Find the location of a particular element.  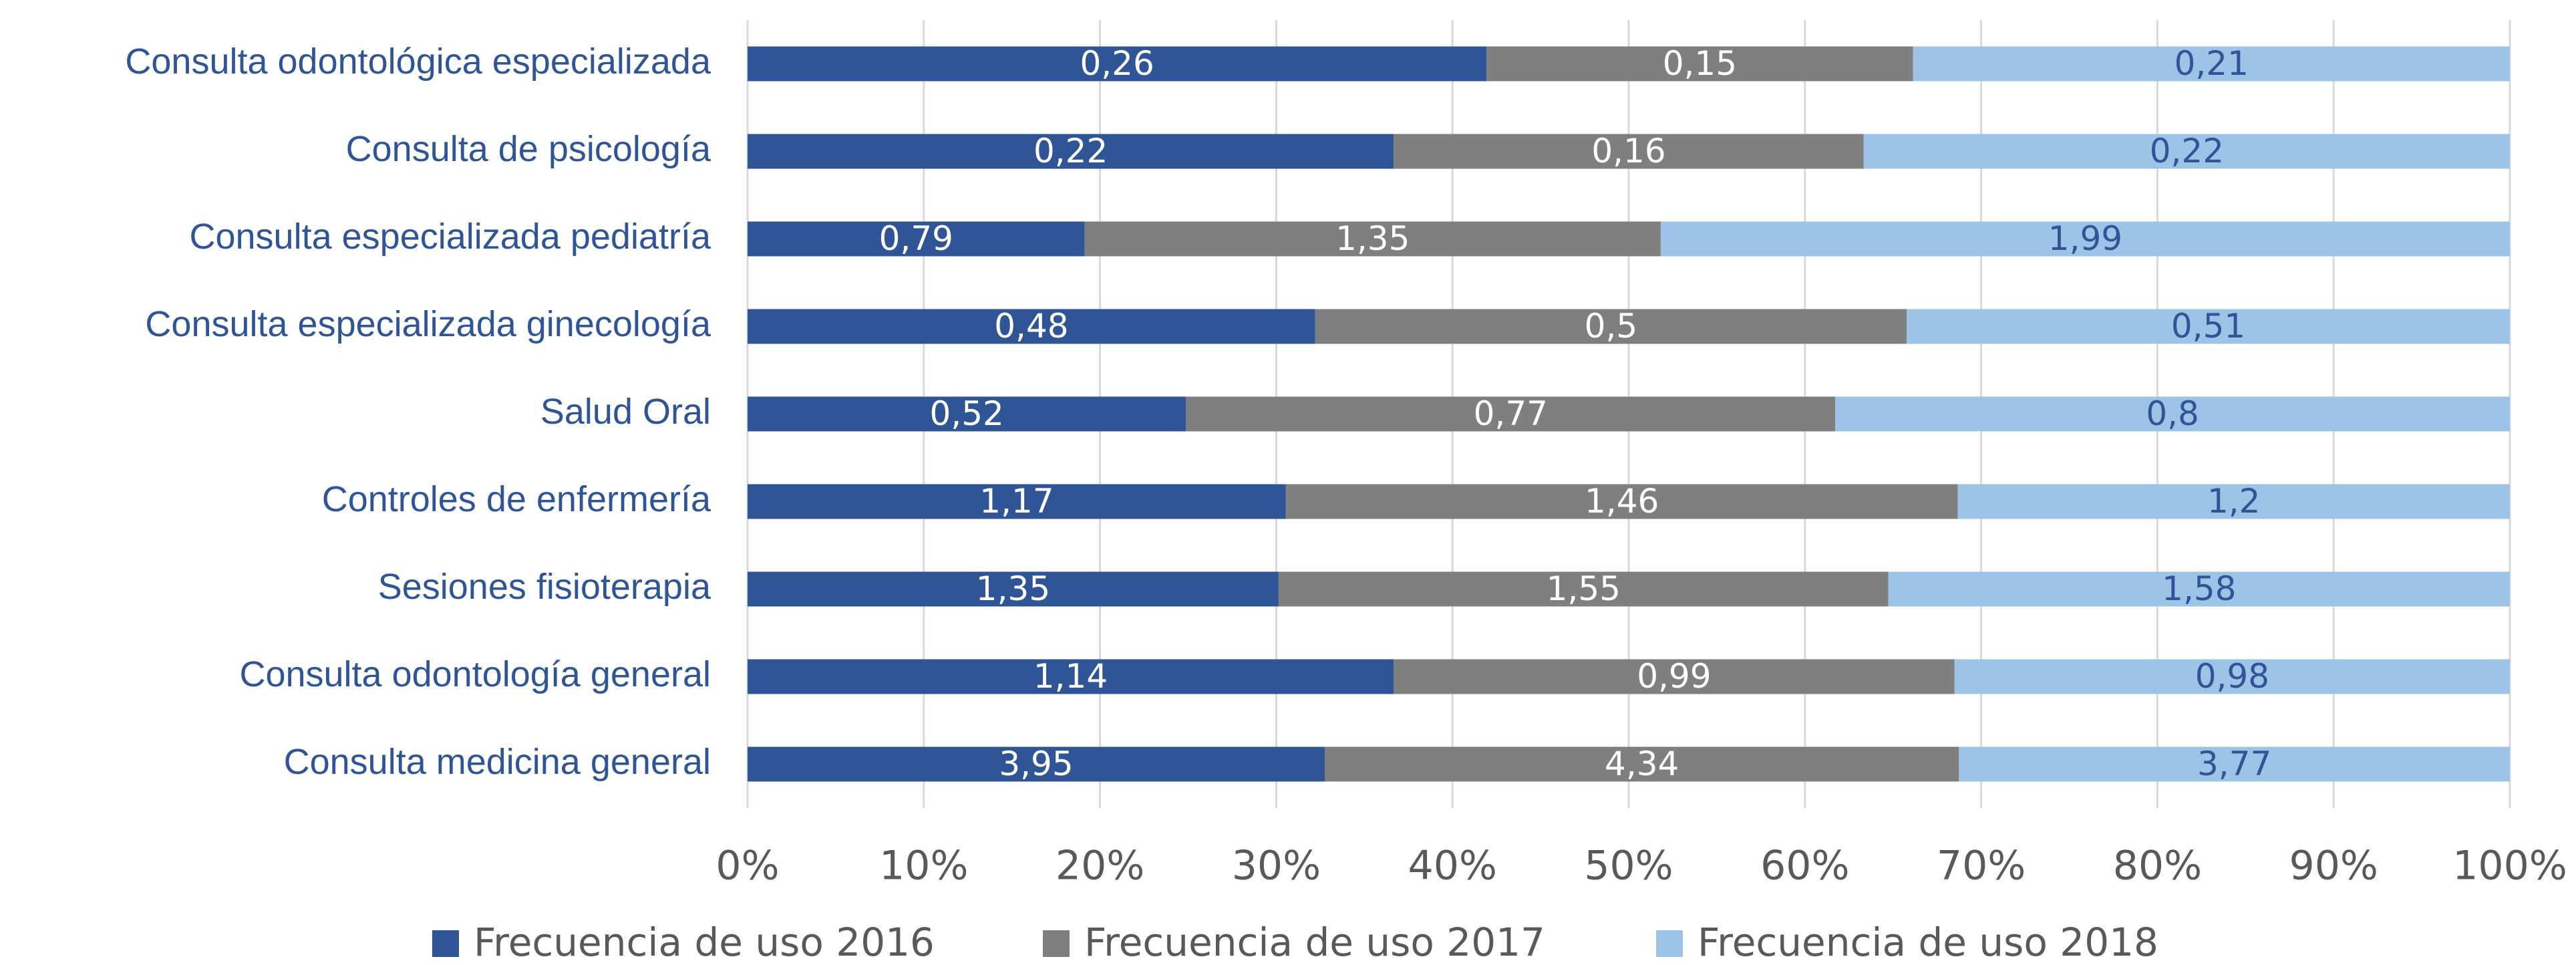

value-label: 0,8 is located at coordinates (2172, 413).